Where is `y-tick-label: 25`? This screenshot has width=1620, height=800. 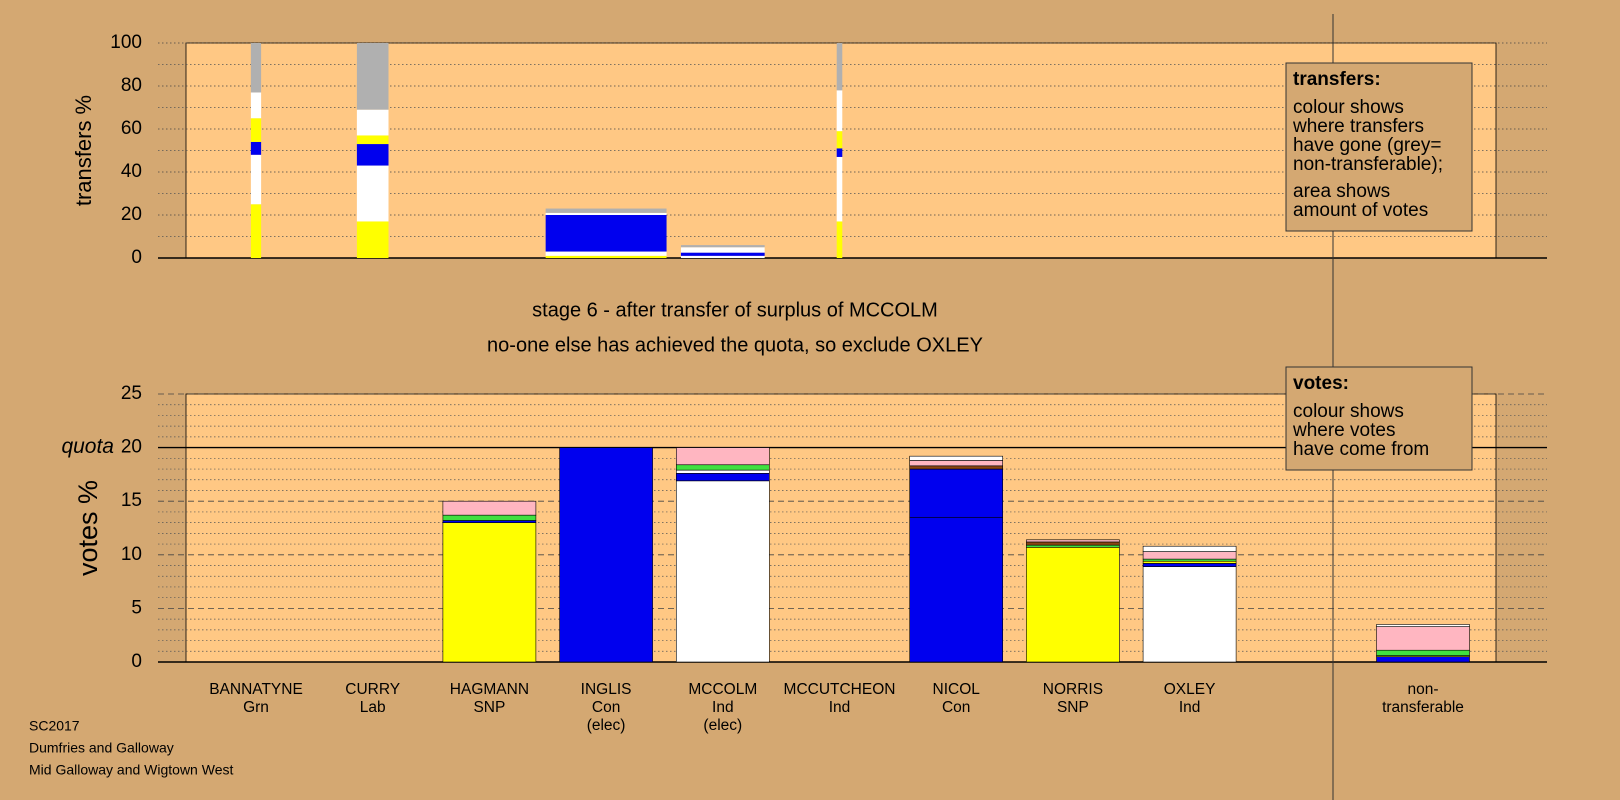 y-tick-label: 25 is located at coordinates (131, 393).